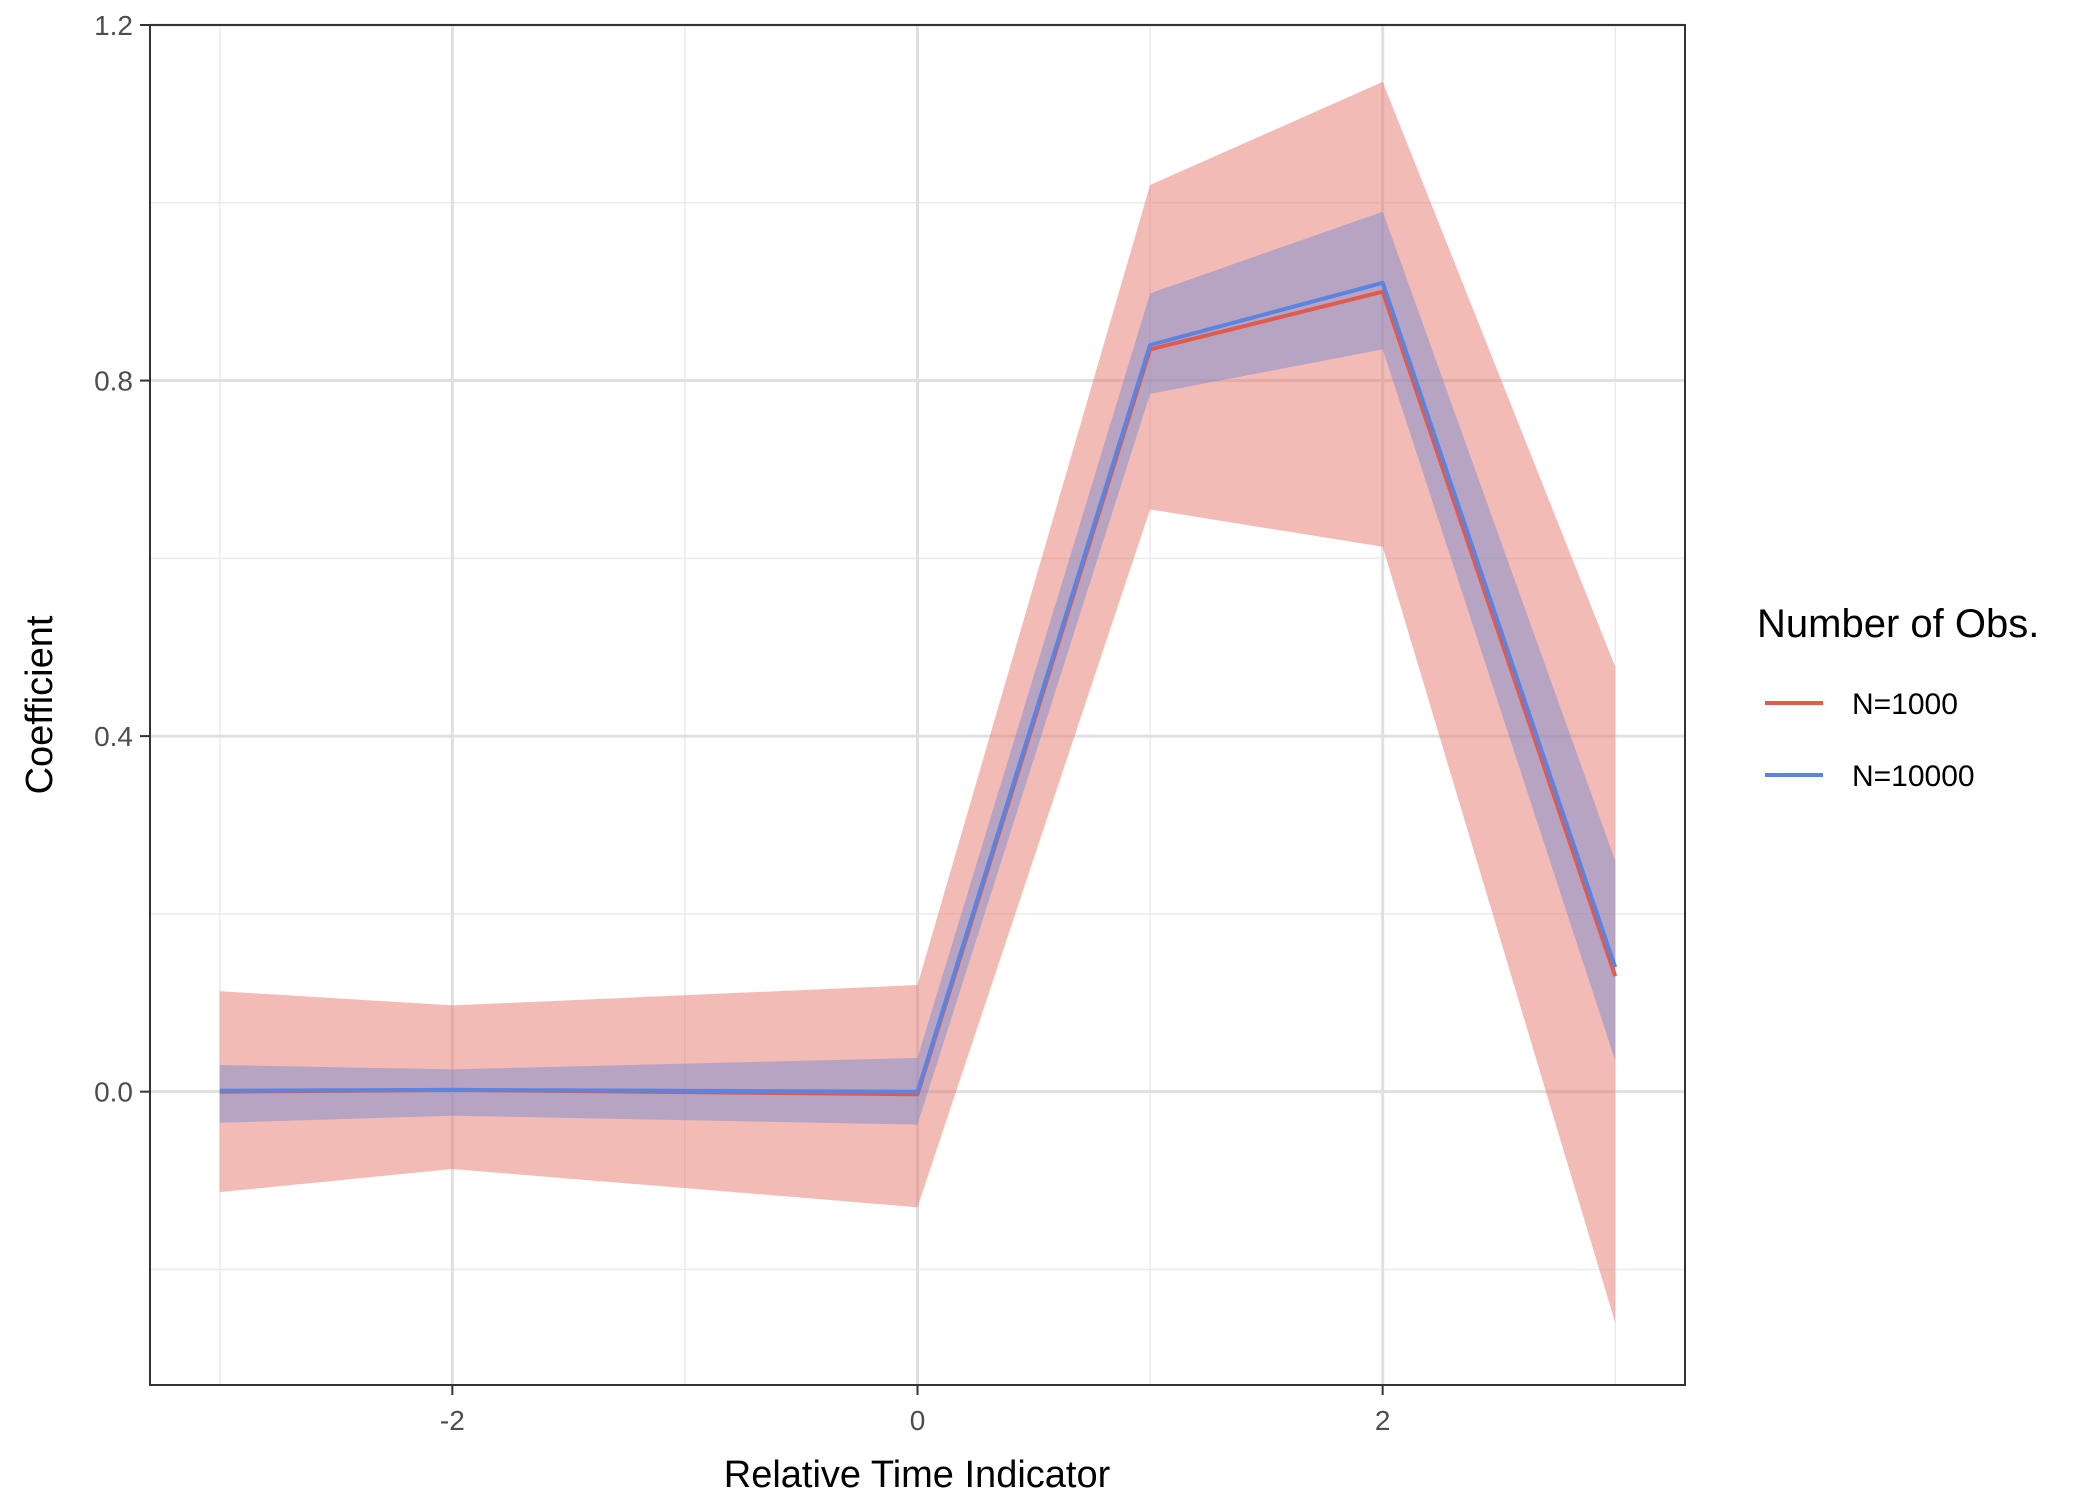 This screenshot has height=1500, width=2100. What do you see at coordinates (918, 1420) in the screenshot?
I see `x-tick-label: 0` at bounding box center [918, 1420].